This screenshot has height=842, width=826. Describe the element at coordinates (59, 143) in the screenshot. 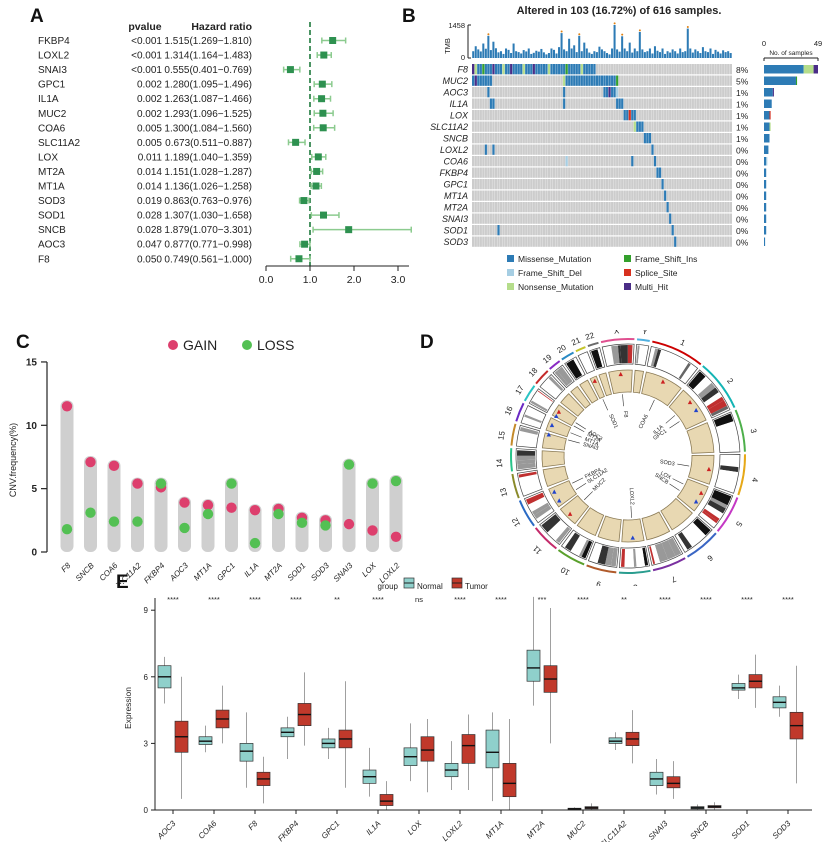

I see `forest-gene-label: SLC11A2` at that location.